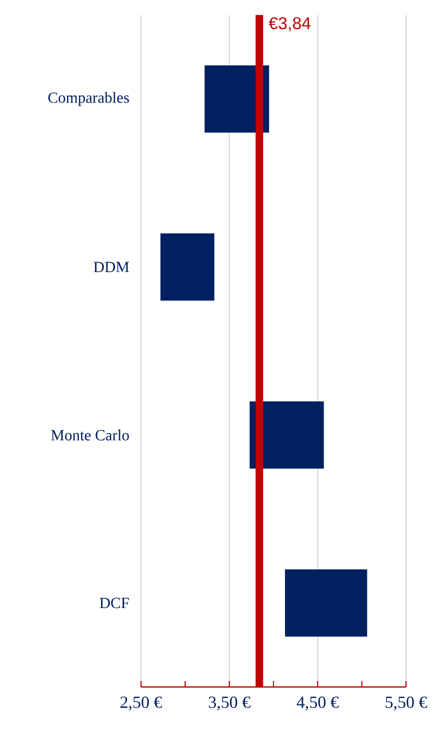  I want to click on y-tick-label: Monte Carlo, so click(90, 435).